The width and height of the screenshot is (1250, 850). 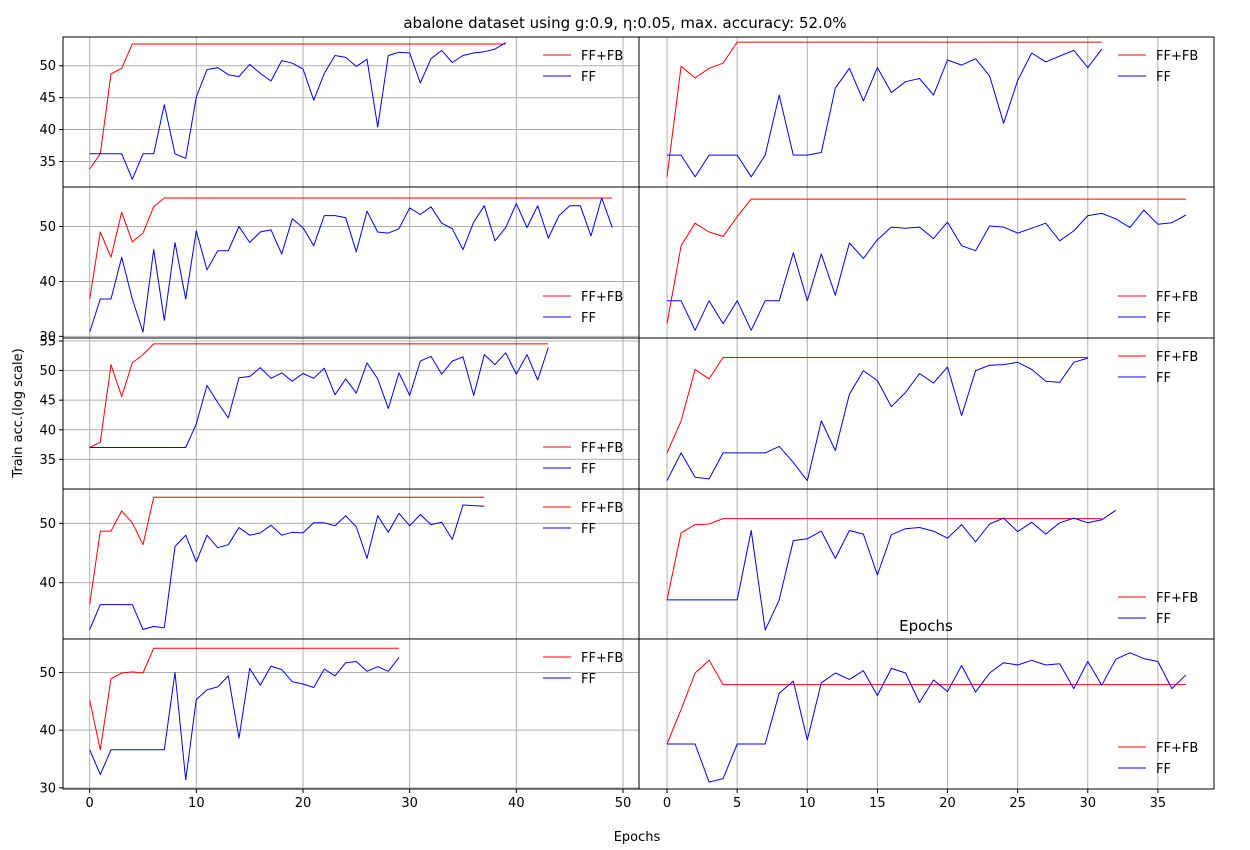 I want to click on subplot-7: 40 50 FF+FB FF, so click(x=339, y=565).